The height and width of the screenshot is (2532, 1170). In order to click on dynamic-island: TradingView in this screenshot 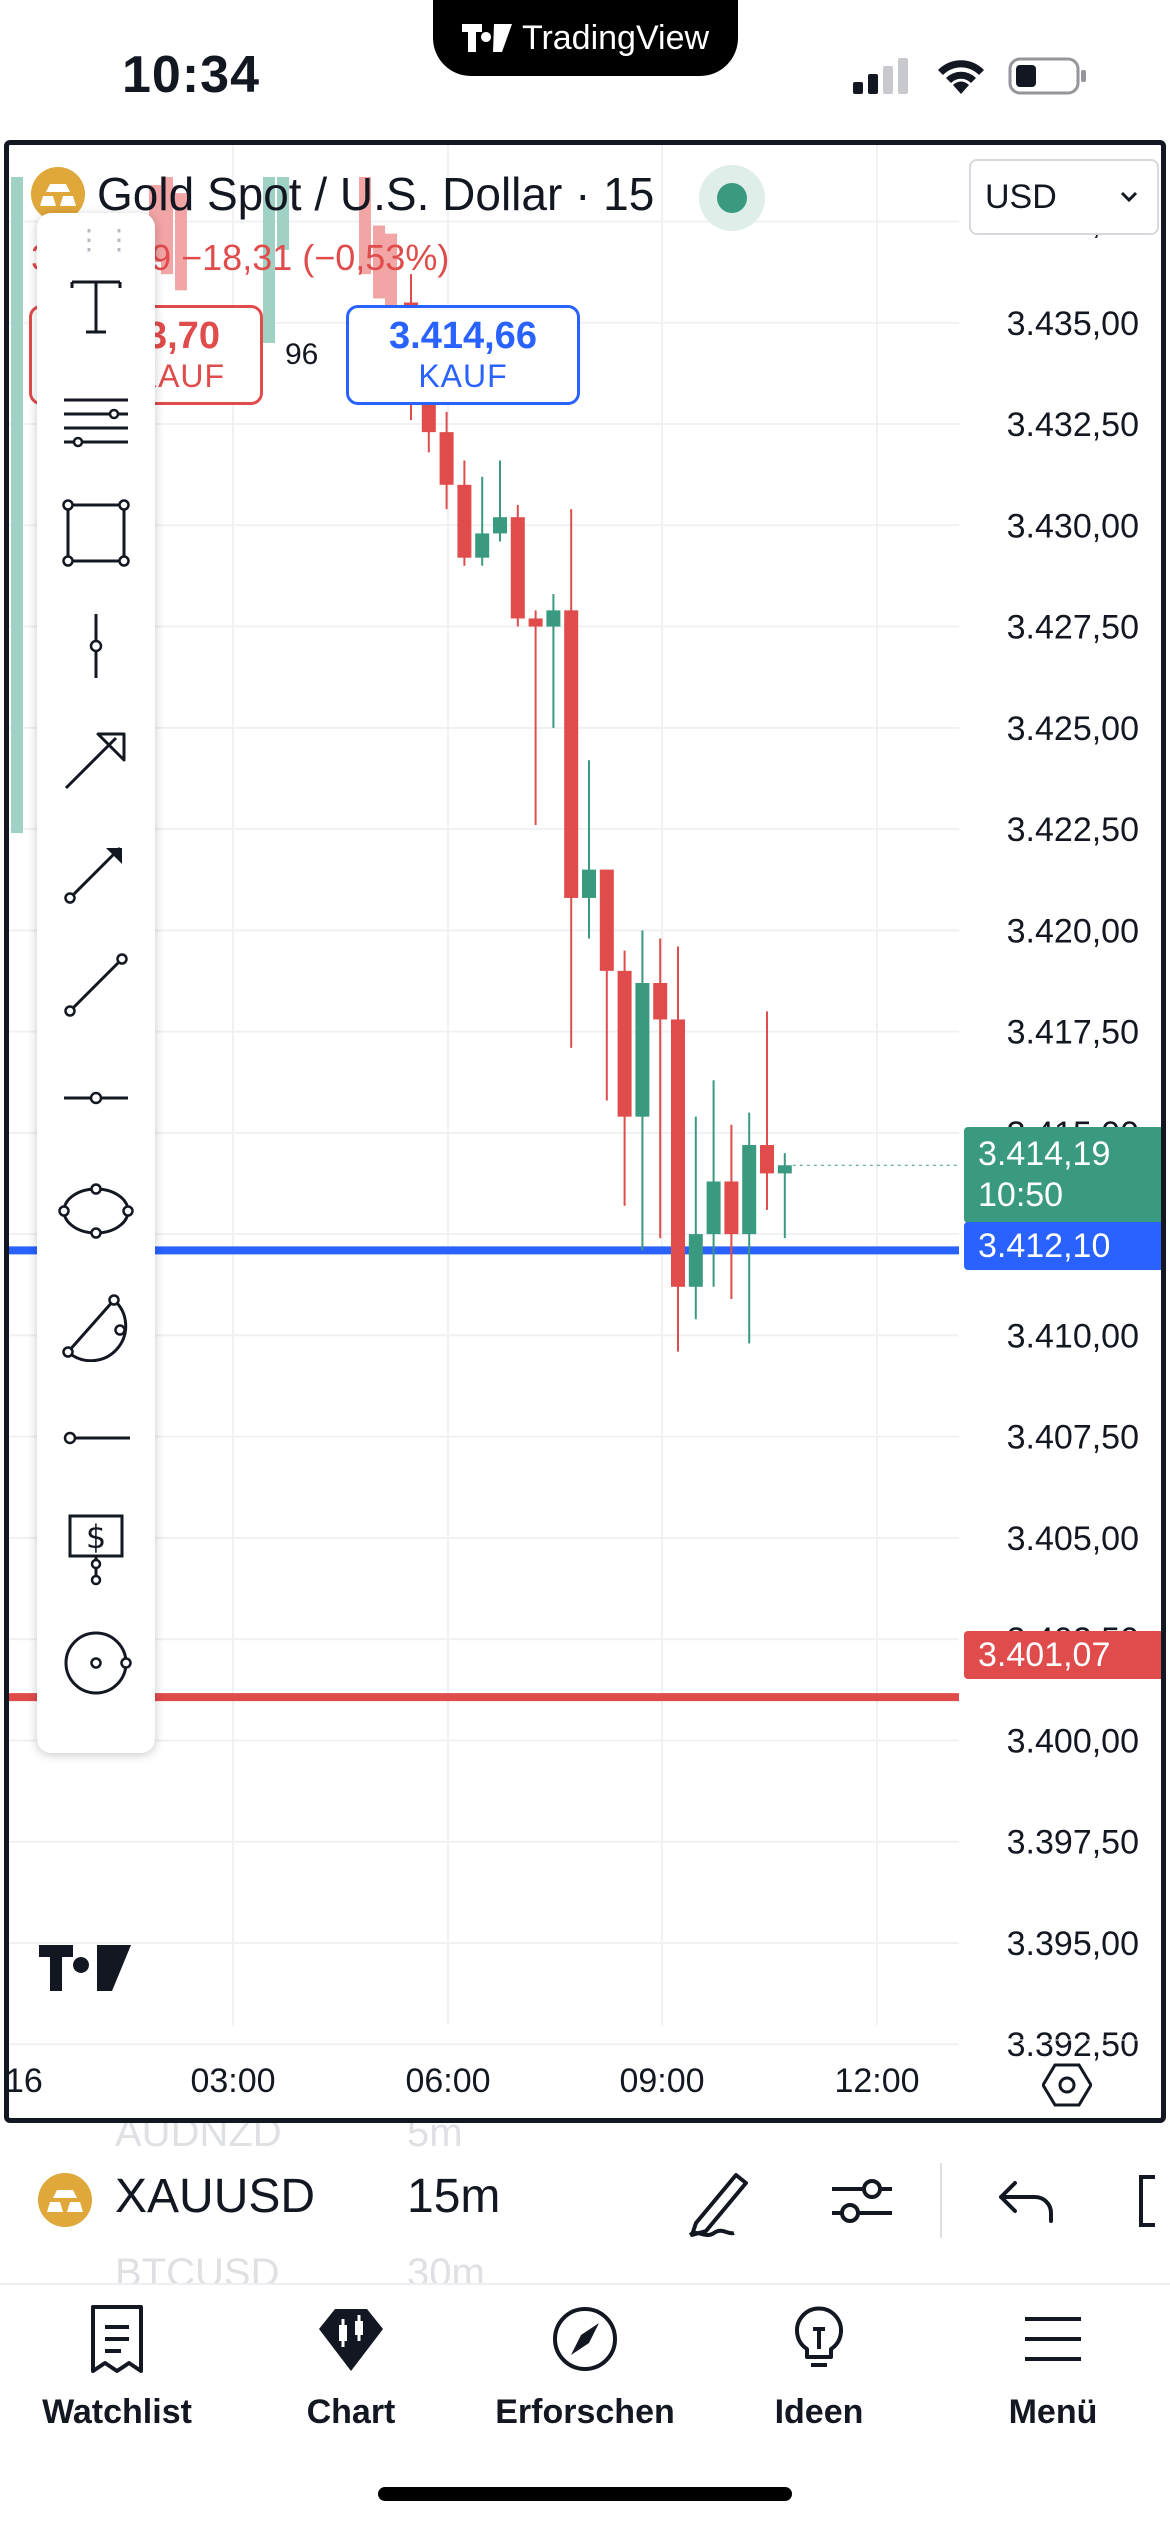, I will do `click(585, 38)`.